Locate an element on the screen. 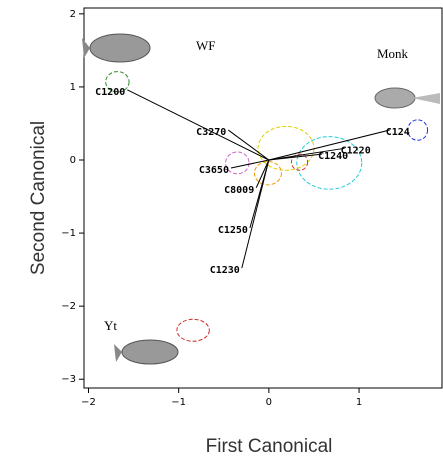 This screenshot has width=443, height=460. x-axis-title: First Canonical is located at coordinates (269, 446).